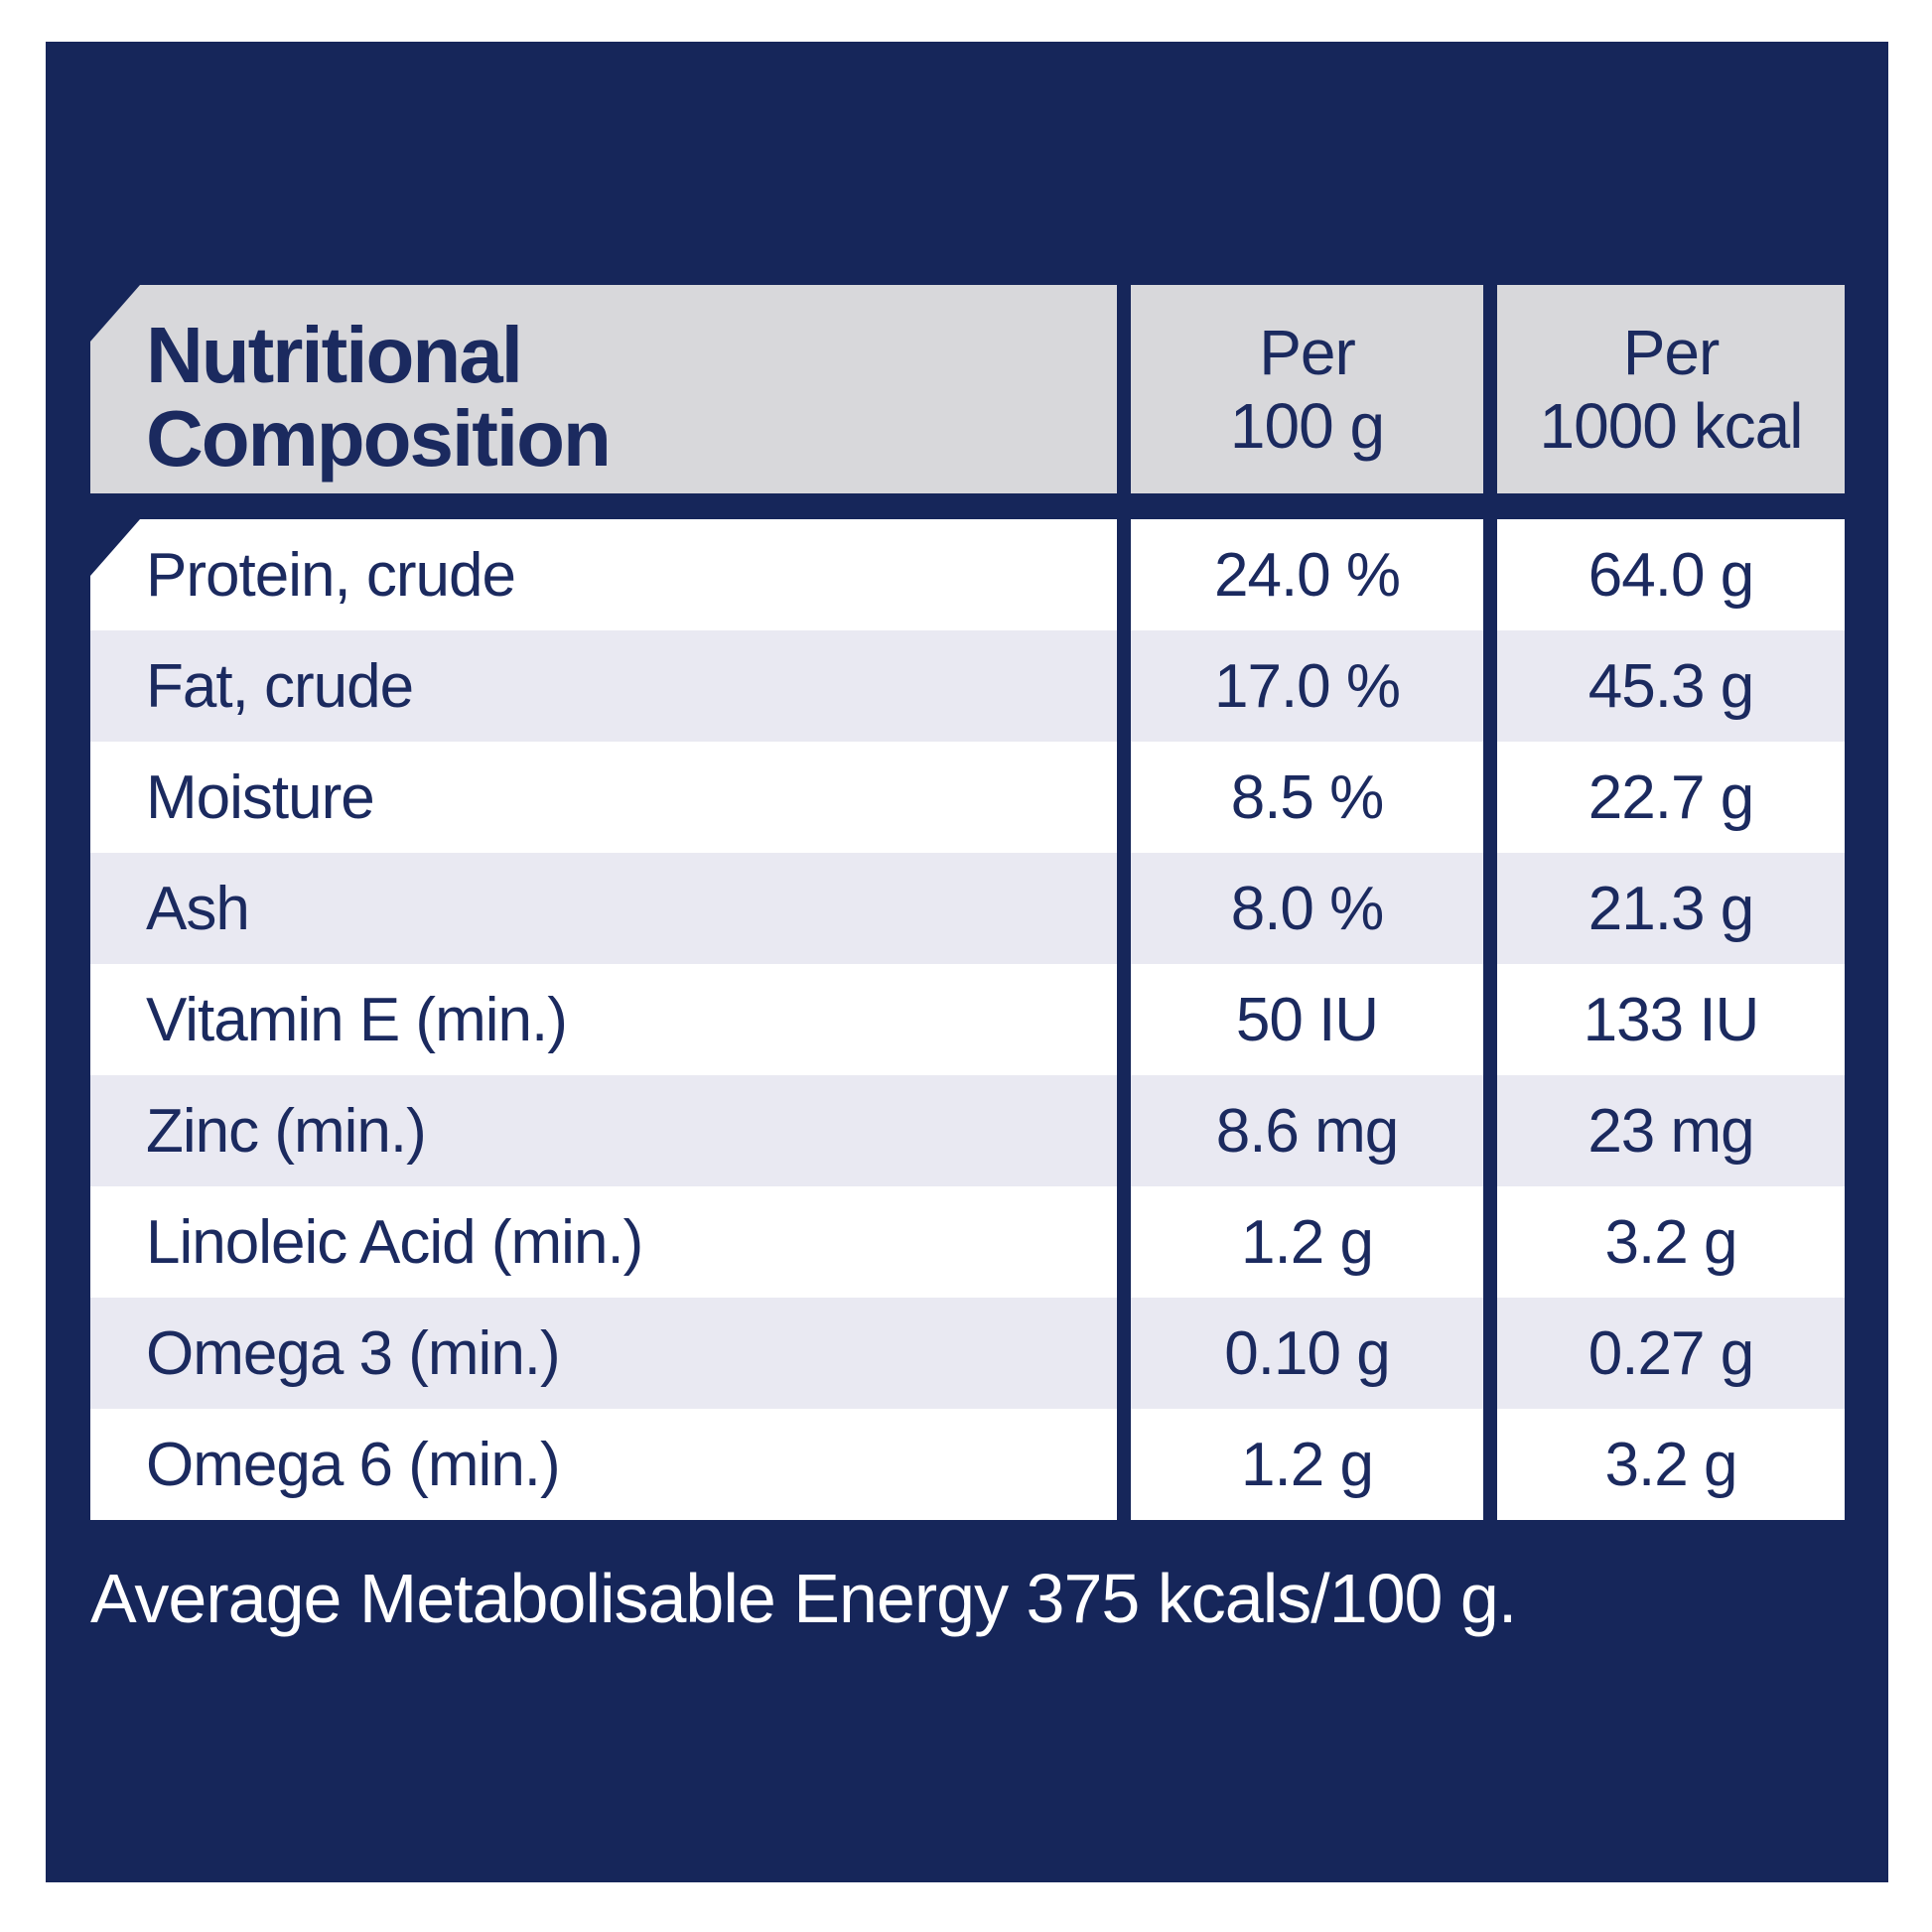  I want to click on row-label: Ash, so click(198, 909).